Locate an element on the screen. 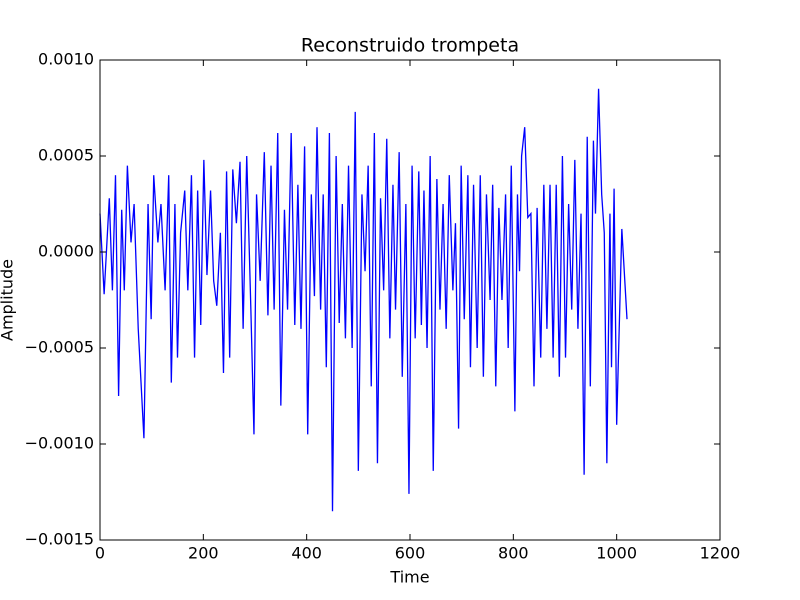 This screenshot has height=600, width=800. y-tick-label: −0.0010 is located at coordinates (59, 443).